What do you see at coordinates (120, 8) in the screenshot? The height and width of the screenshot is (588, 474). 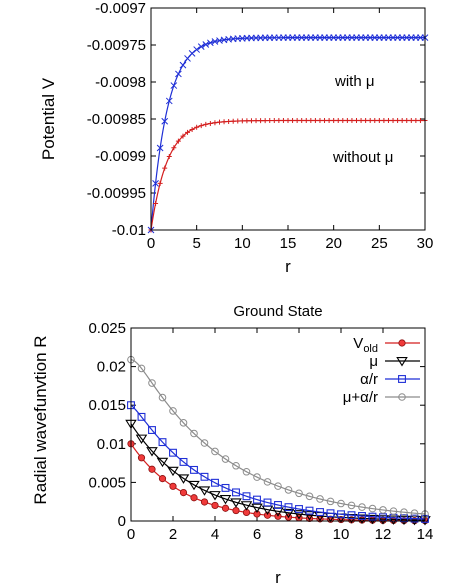 I see `y-tick-label: -0.0097` at bounding box center [120, 8].